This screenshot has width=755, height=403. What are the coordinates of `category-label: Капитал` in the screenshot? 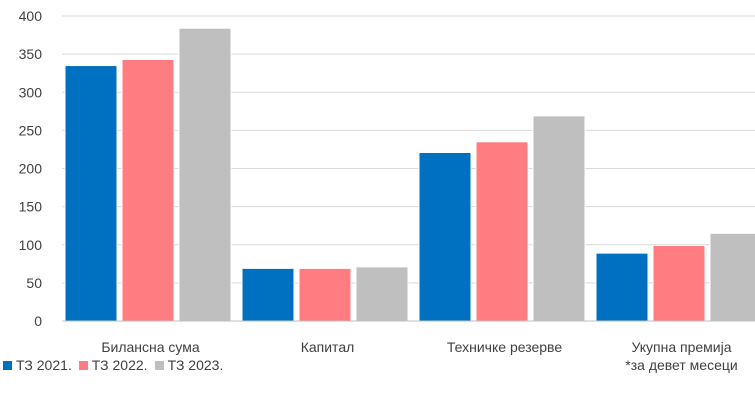 It's located at (328, 347).